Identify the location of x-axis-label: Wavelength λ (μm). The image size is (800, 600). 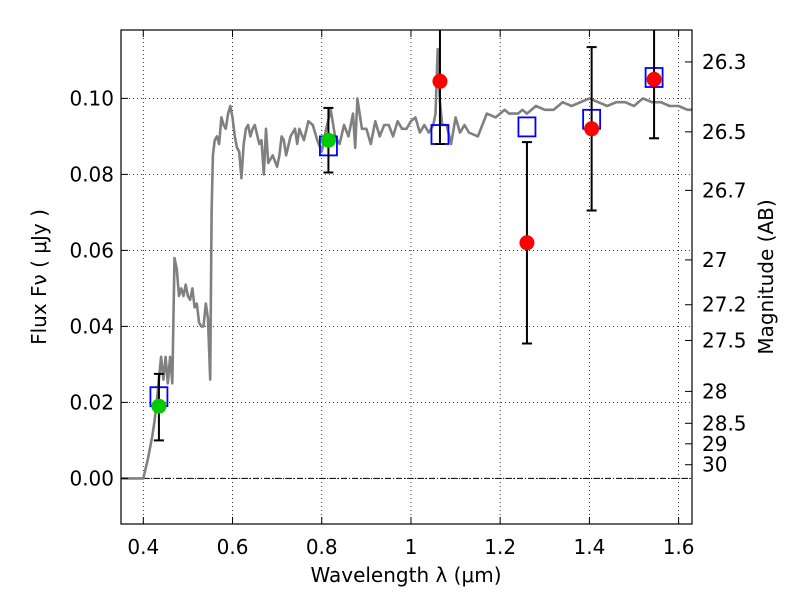
(405, 575).